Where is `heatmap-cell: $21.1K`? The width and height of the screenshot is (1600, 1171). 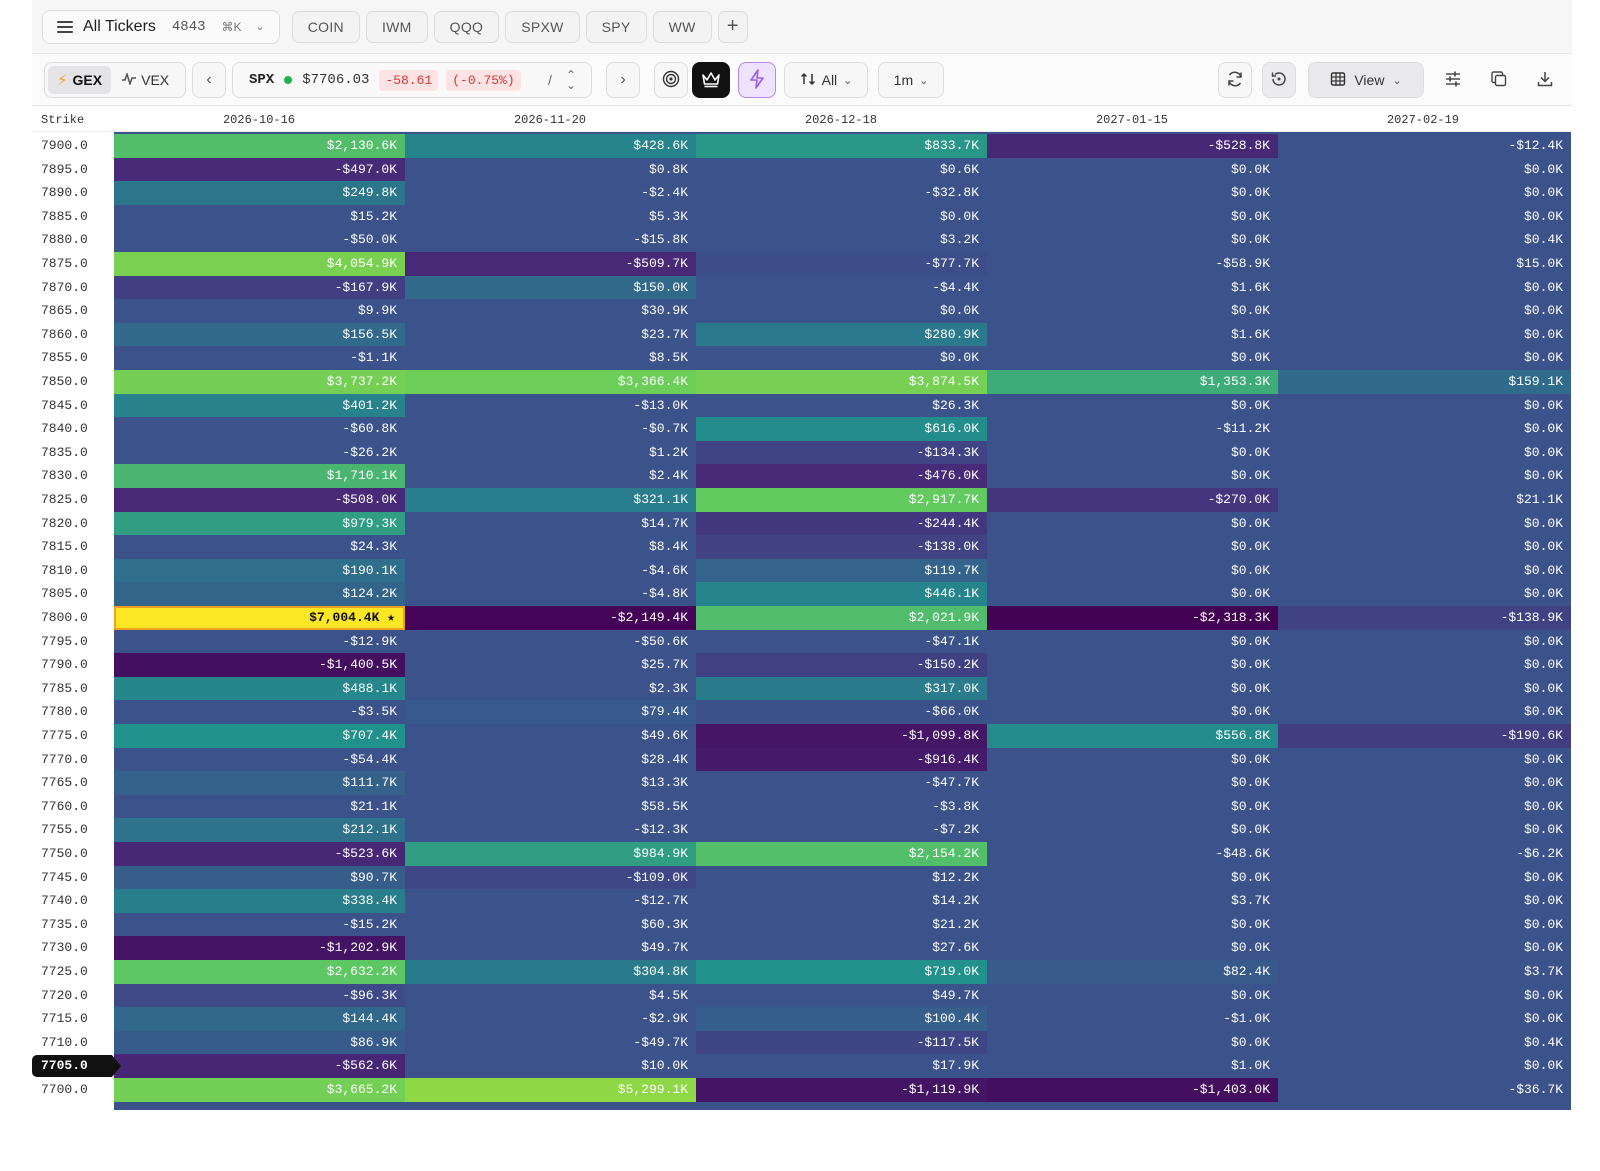
heatmap-cell: $21.1K is located at coordinates (259, 806).